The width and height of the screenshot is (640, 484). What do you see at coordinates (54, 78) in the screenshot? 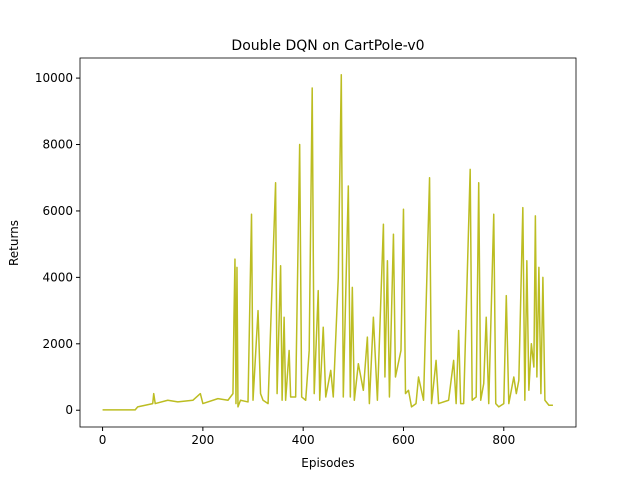
I see `y-tick-label: 10000` at bounding box center [54, 78].